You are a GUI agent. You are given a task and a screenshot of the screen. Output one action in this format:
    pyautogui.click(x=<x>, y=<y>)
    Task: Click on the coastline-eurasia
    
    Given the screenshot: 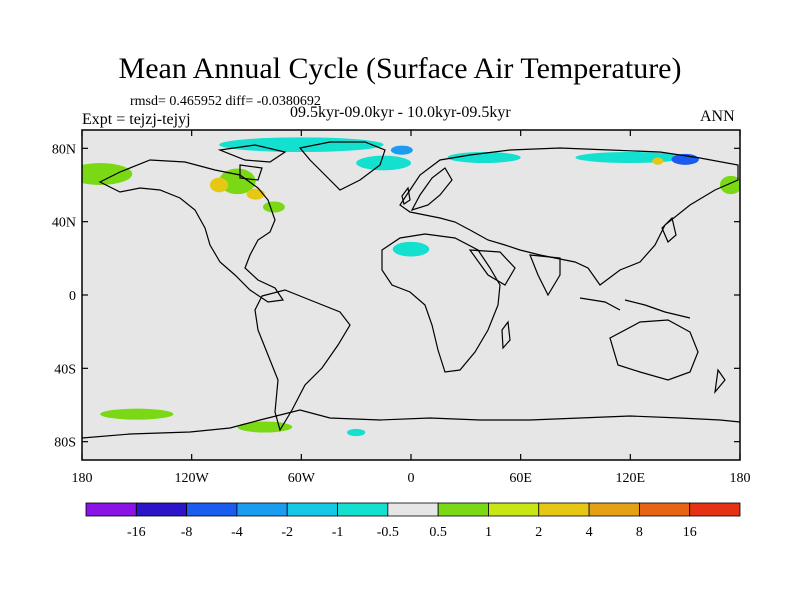 What is the action you would take?
    pyautogui.click(x=569, y=216)
    